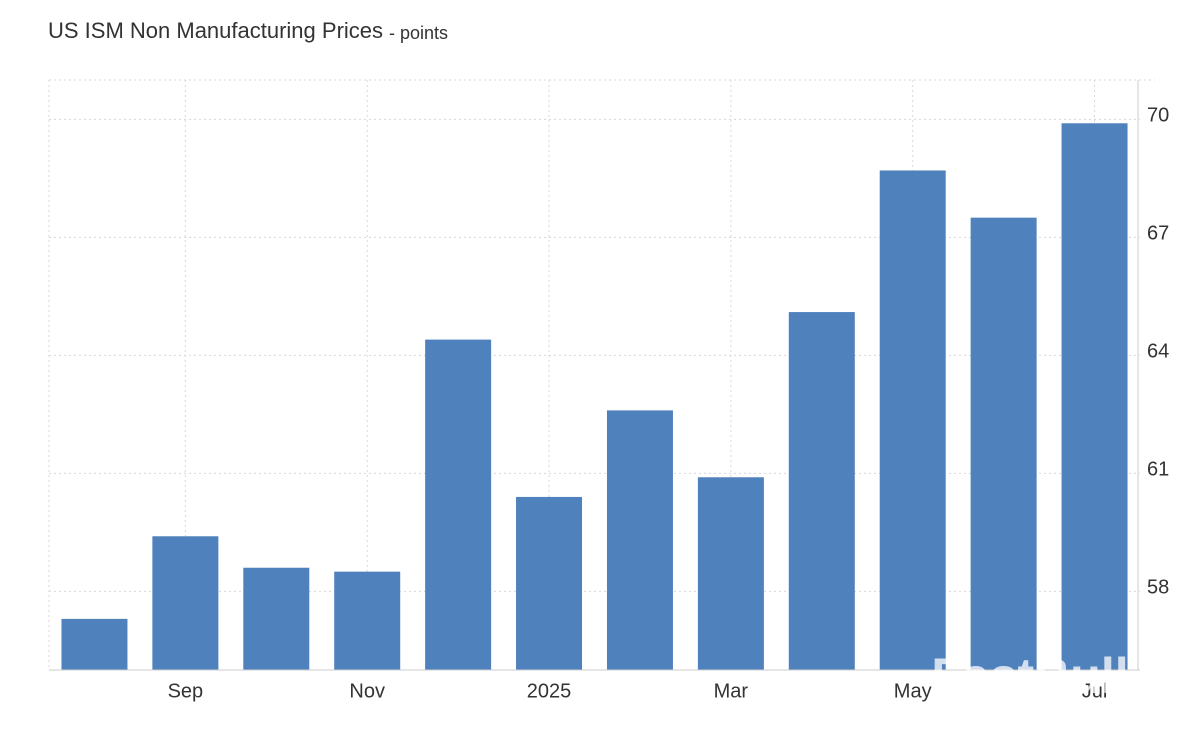 This screenshot has width=1200, height=754. What do you see at coordinates (913, 691) in the screenshot?
I see `x-tick-label: May` at bounding box center [913, 691].